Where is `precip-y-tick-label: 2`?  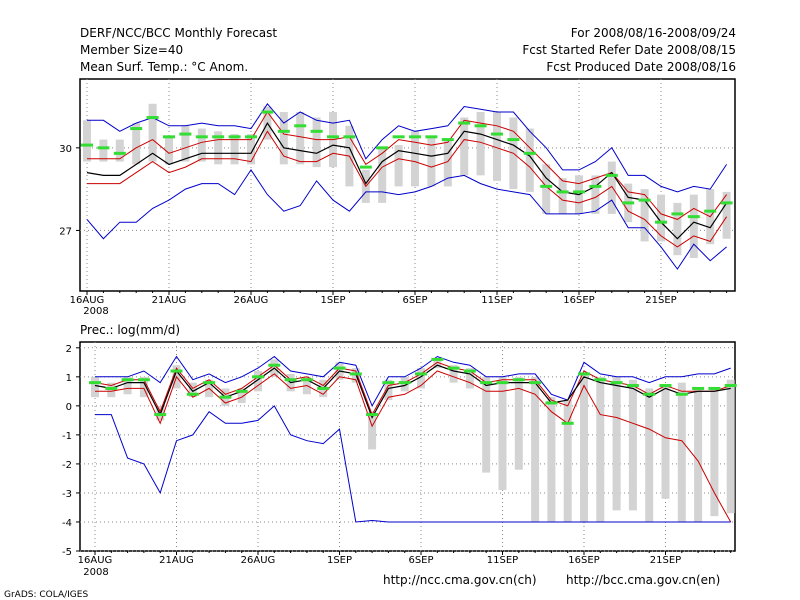
precip-y-tick-label: 2 is located at coordinates (69, 349).